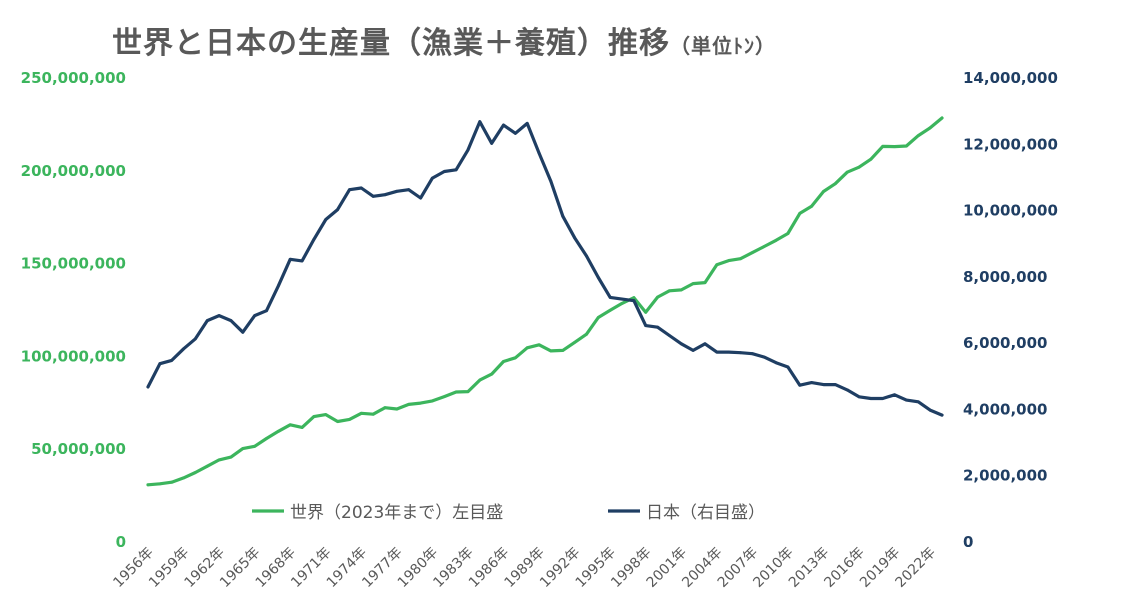 This screenshot has width=1140, height=609. I want to click on left-axis-tick-label: 100,000,000, so click(73, 356).